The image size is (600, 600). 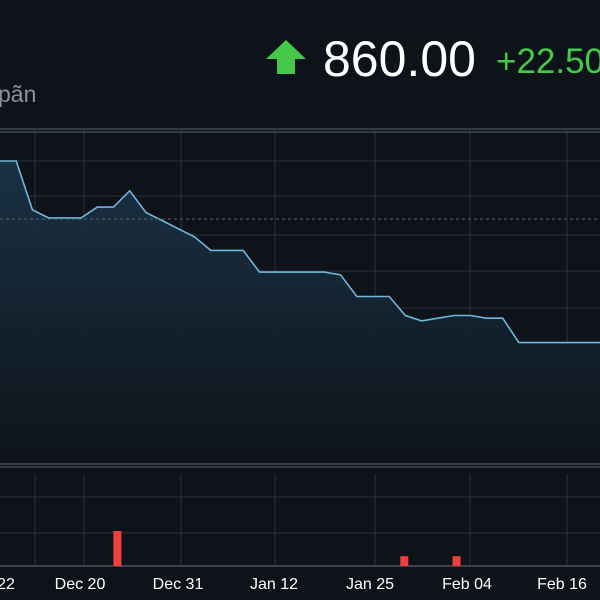 I want to click on current-price: 860.00, so click(x=399, y=59).